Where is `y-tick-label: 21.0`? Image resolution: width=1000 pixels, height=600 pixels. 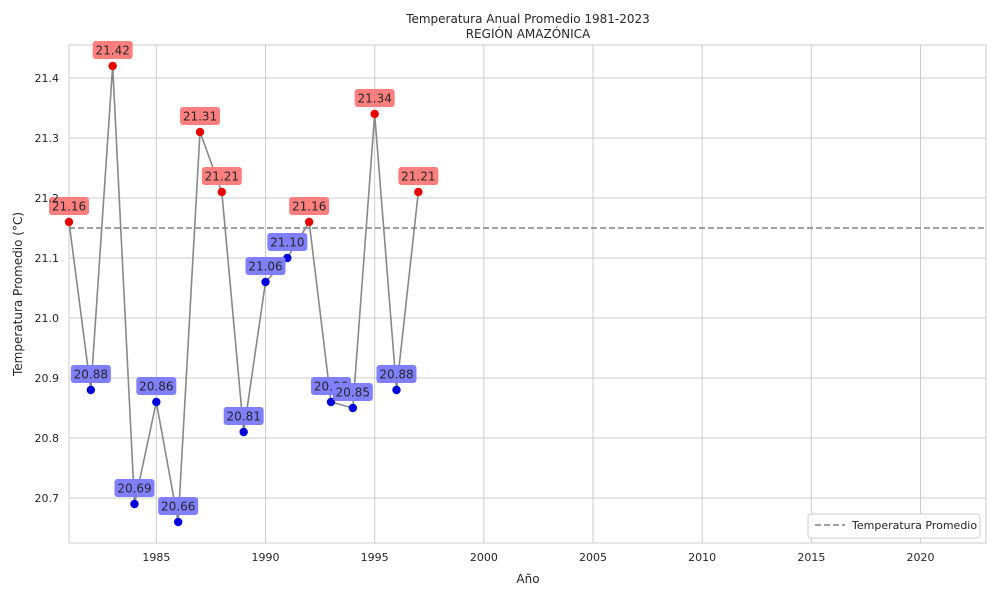
y-tick-label: 21.0 is located at coordinates (47, 318).